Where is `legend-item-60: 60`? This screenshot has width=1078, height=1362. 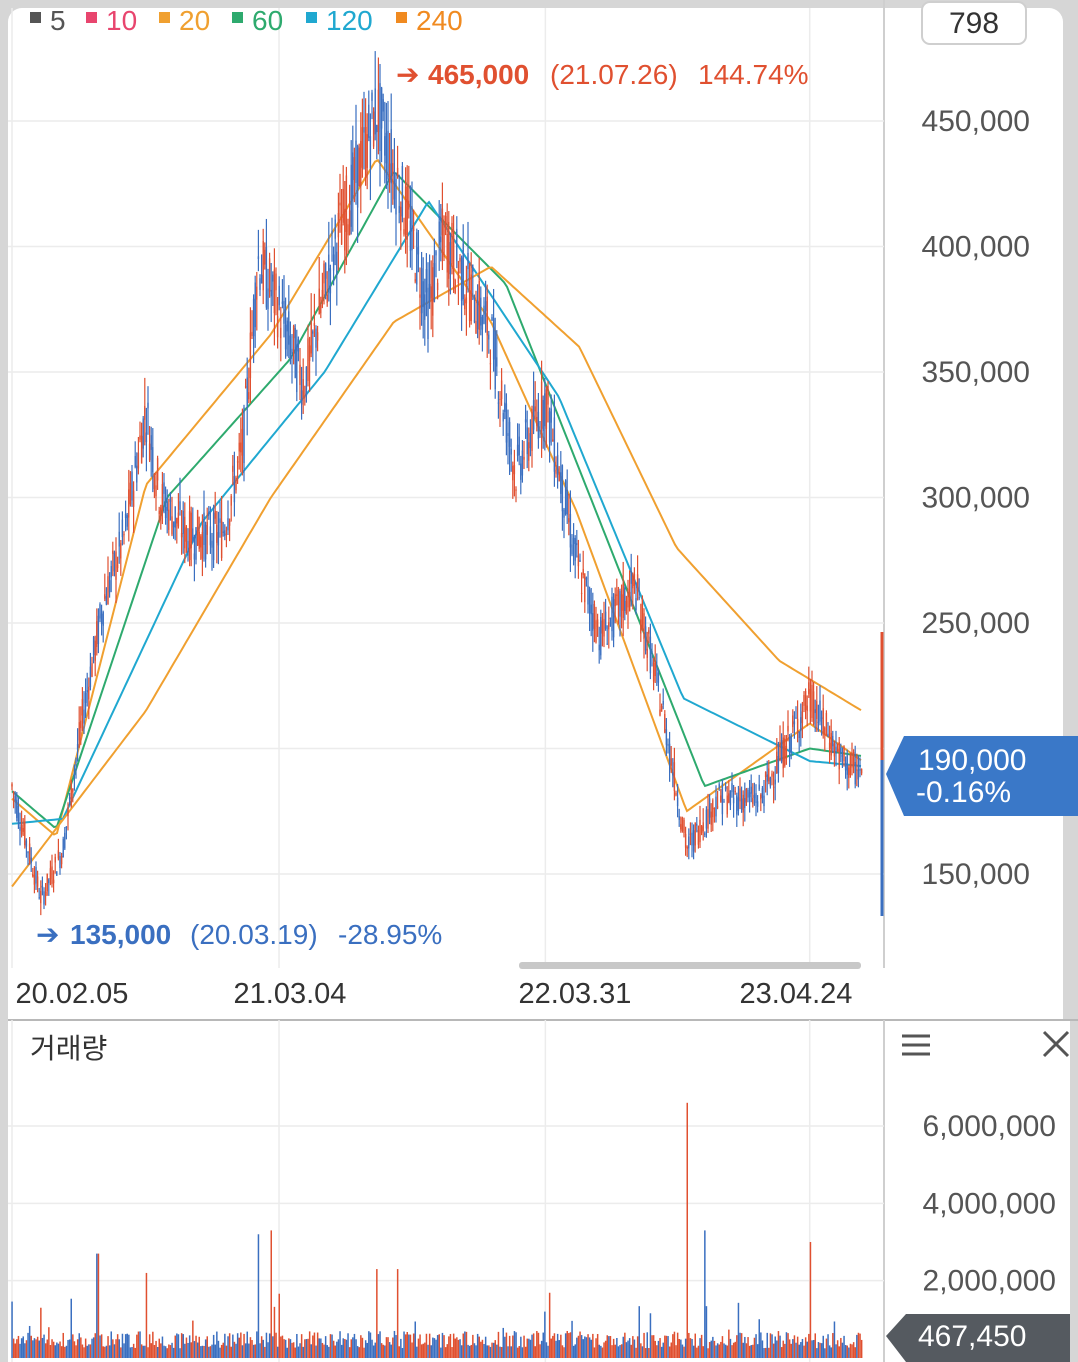 legend-item-60: 60 is located at coordinates (267, 20).